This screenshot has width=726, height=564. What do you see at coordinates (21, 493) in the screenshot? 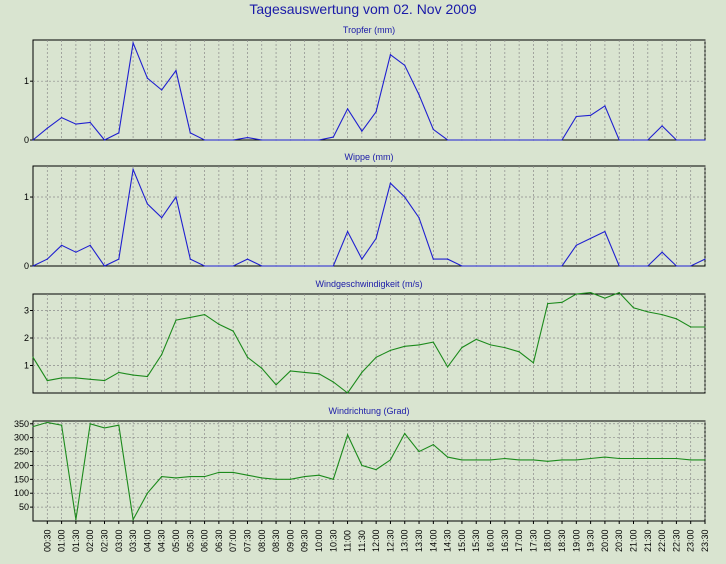
I see `y-tick-label: 100` at bounding box center [21, 493].